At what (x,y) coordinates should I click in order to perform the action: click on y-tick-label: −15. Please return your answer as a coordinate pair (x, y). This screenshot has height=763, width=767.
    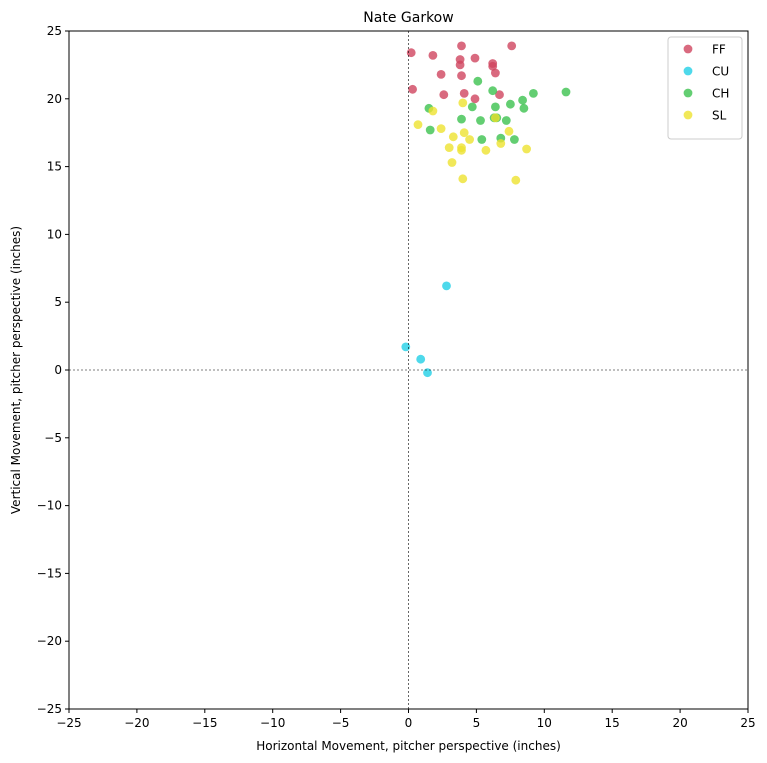
    Looking at the image, I should click on (49, 573).